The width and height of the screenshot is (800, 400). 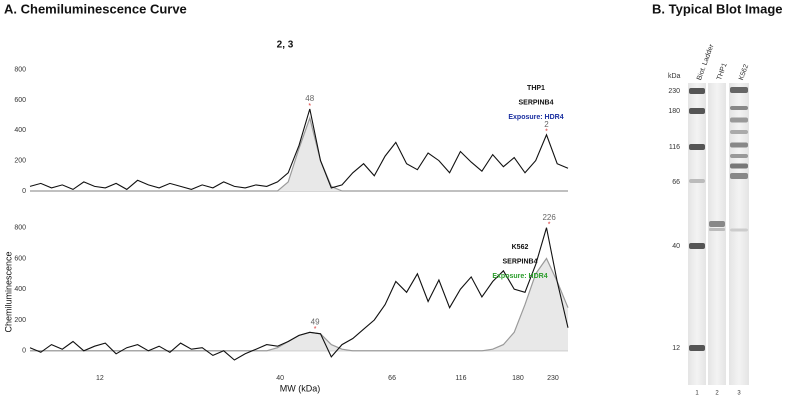 What do you see at coordinates (460, 378) in the screenshot?
I see `x-tick-label: 116` at bounding box center [460, 378].